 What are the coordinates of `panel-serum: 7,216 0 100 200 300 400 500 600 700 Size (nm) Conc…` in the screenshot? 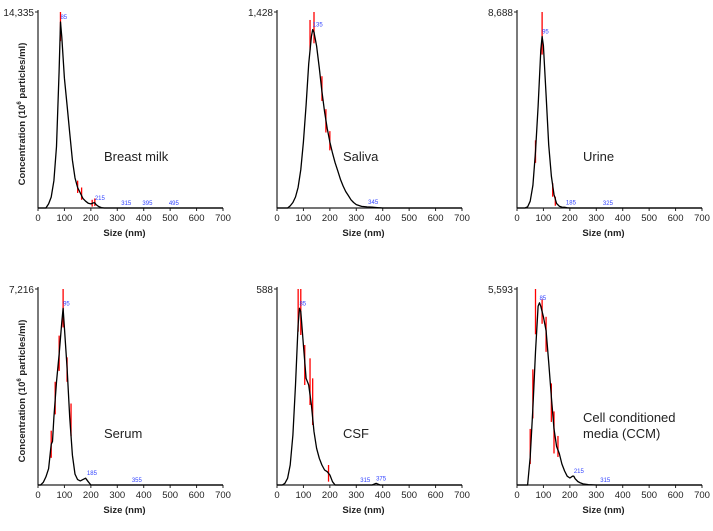 It's located at (120, 400).